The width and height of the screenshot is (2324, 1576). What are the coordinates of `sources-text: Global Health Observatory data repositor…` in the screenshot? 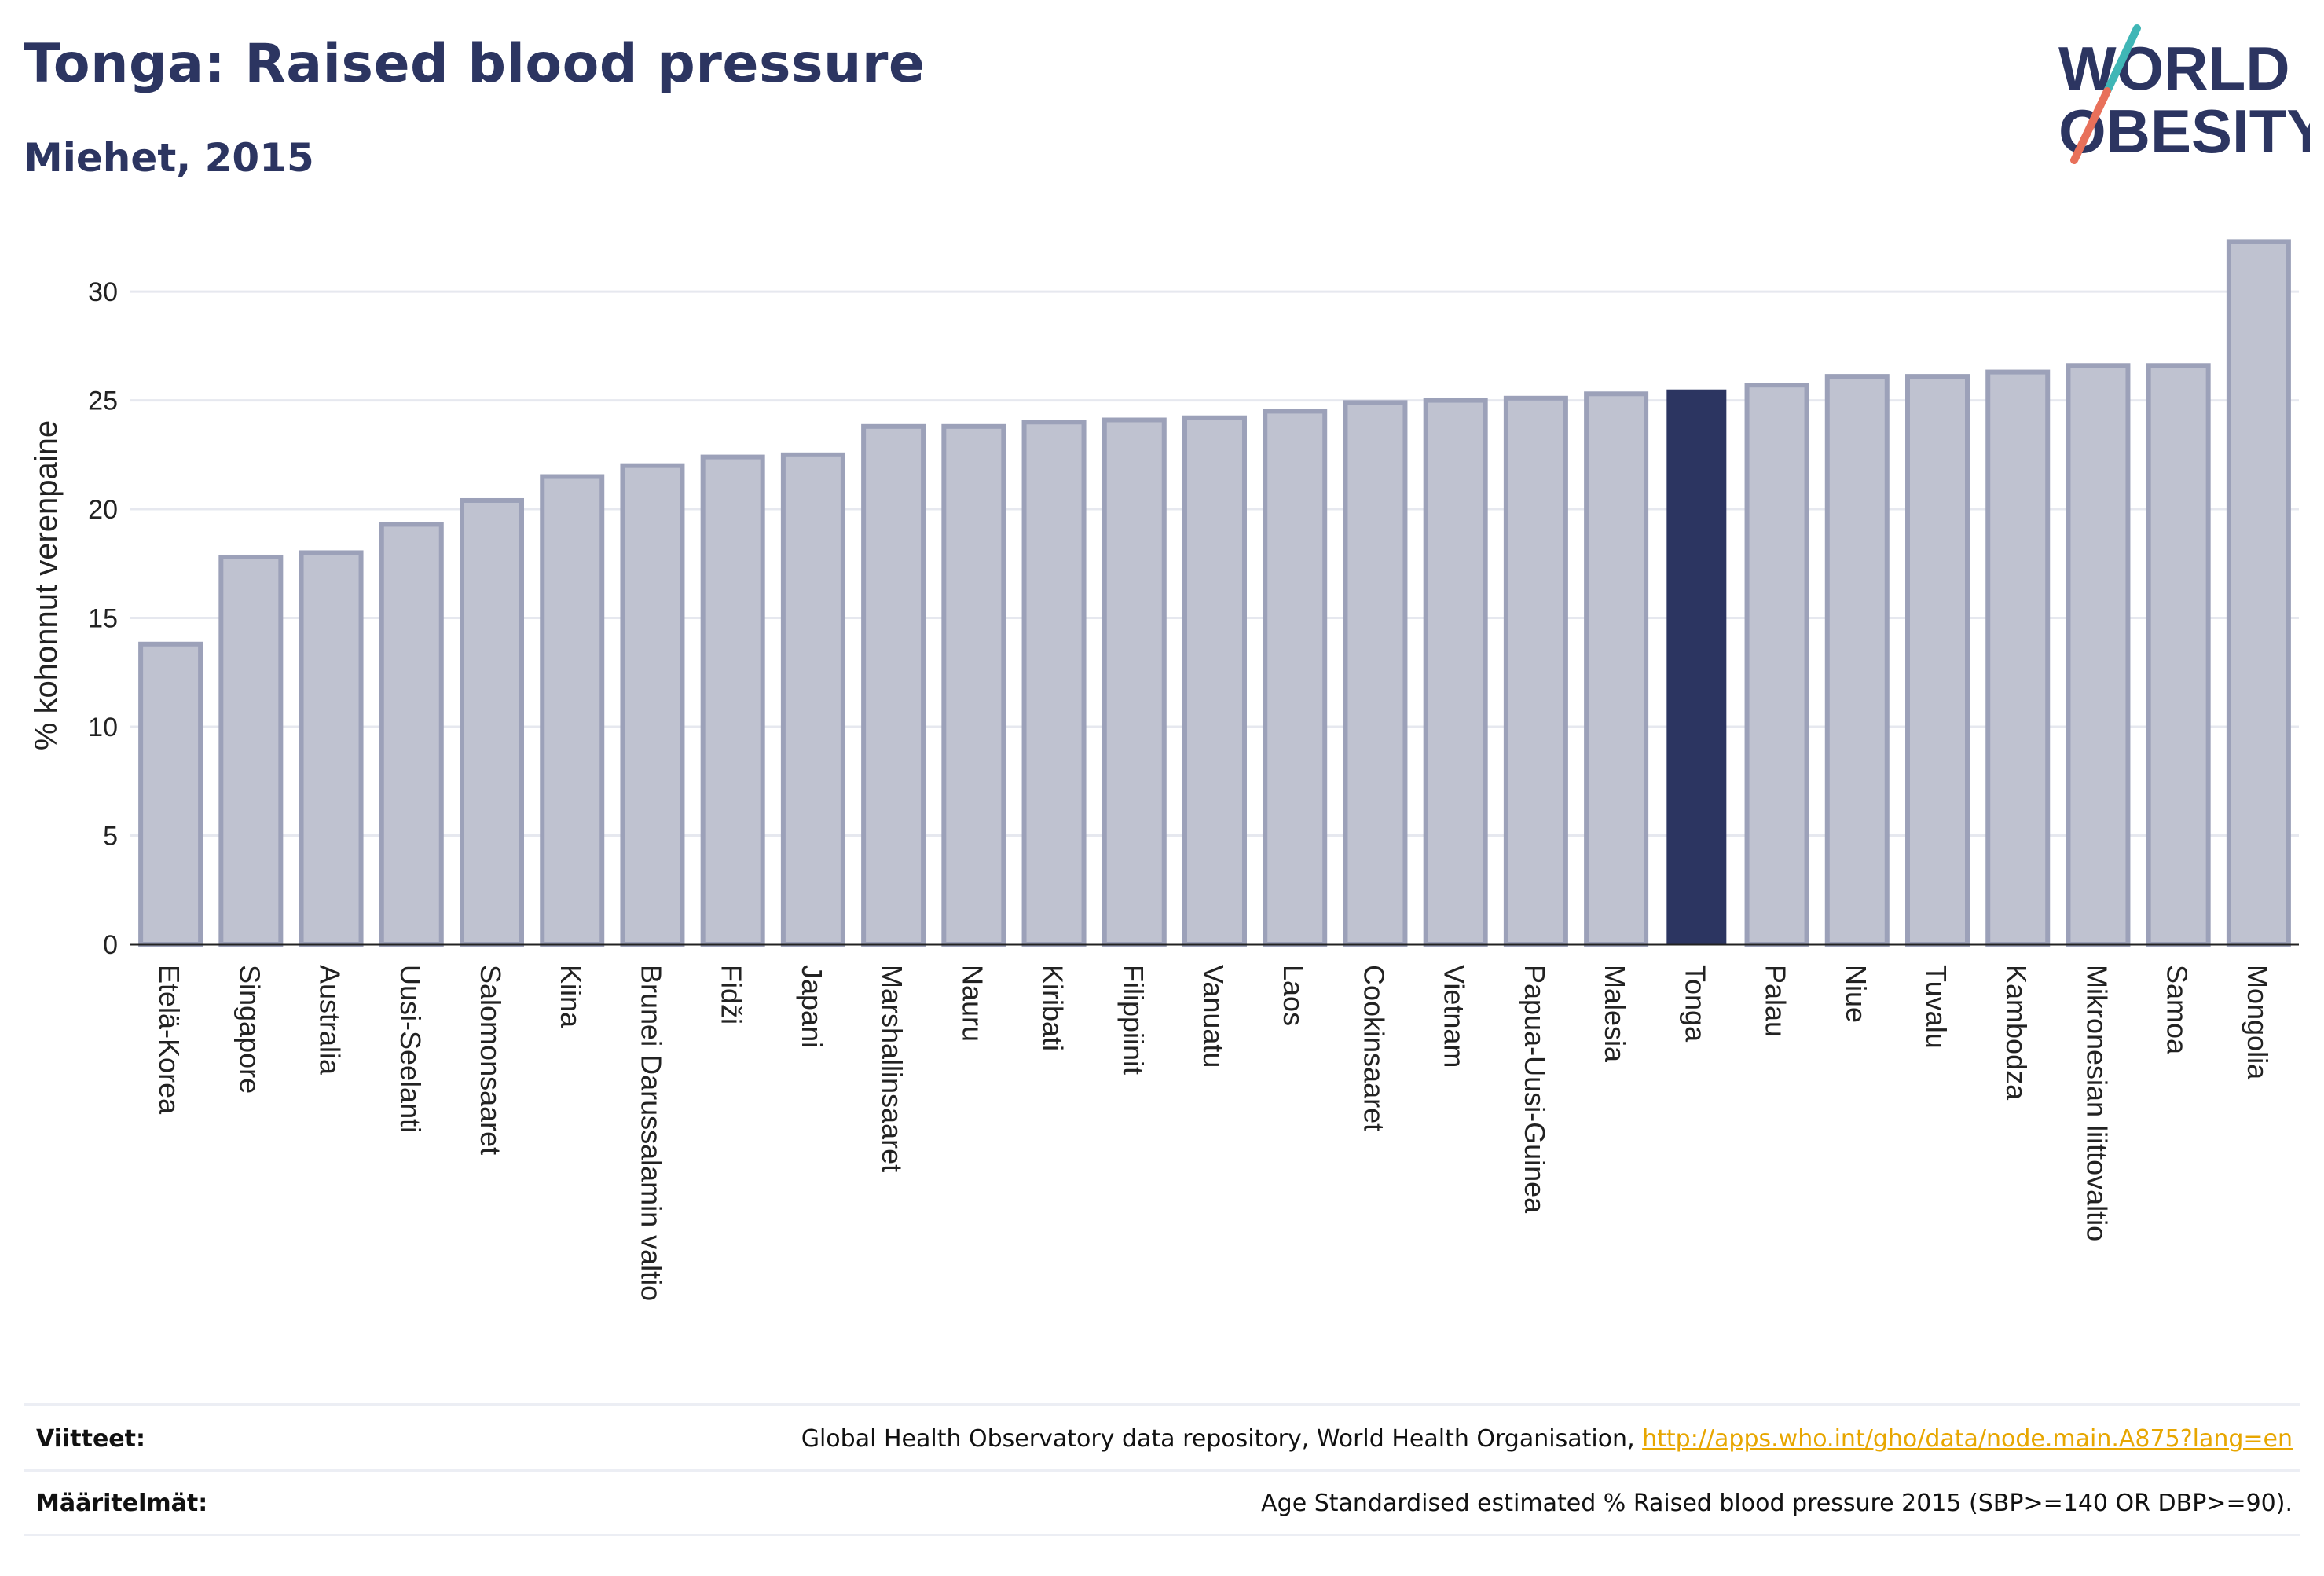 It's located at (1222, 1439).